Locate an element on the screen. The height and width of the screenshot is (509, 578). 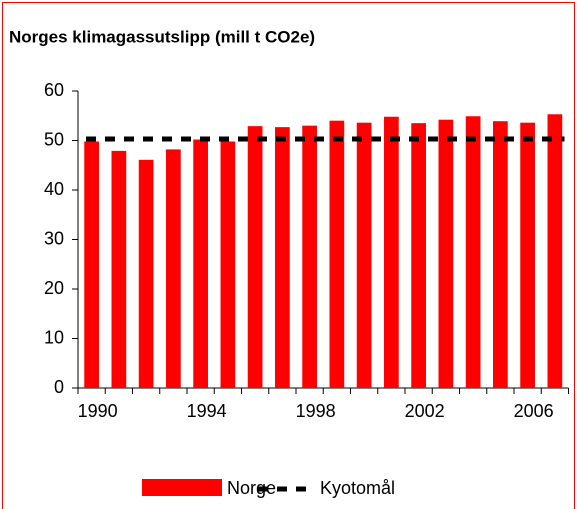
y-tick-label: 20 is located at coordinates (54, 288).